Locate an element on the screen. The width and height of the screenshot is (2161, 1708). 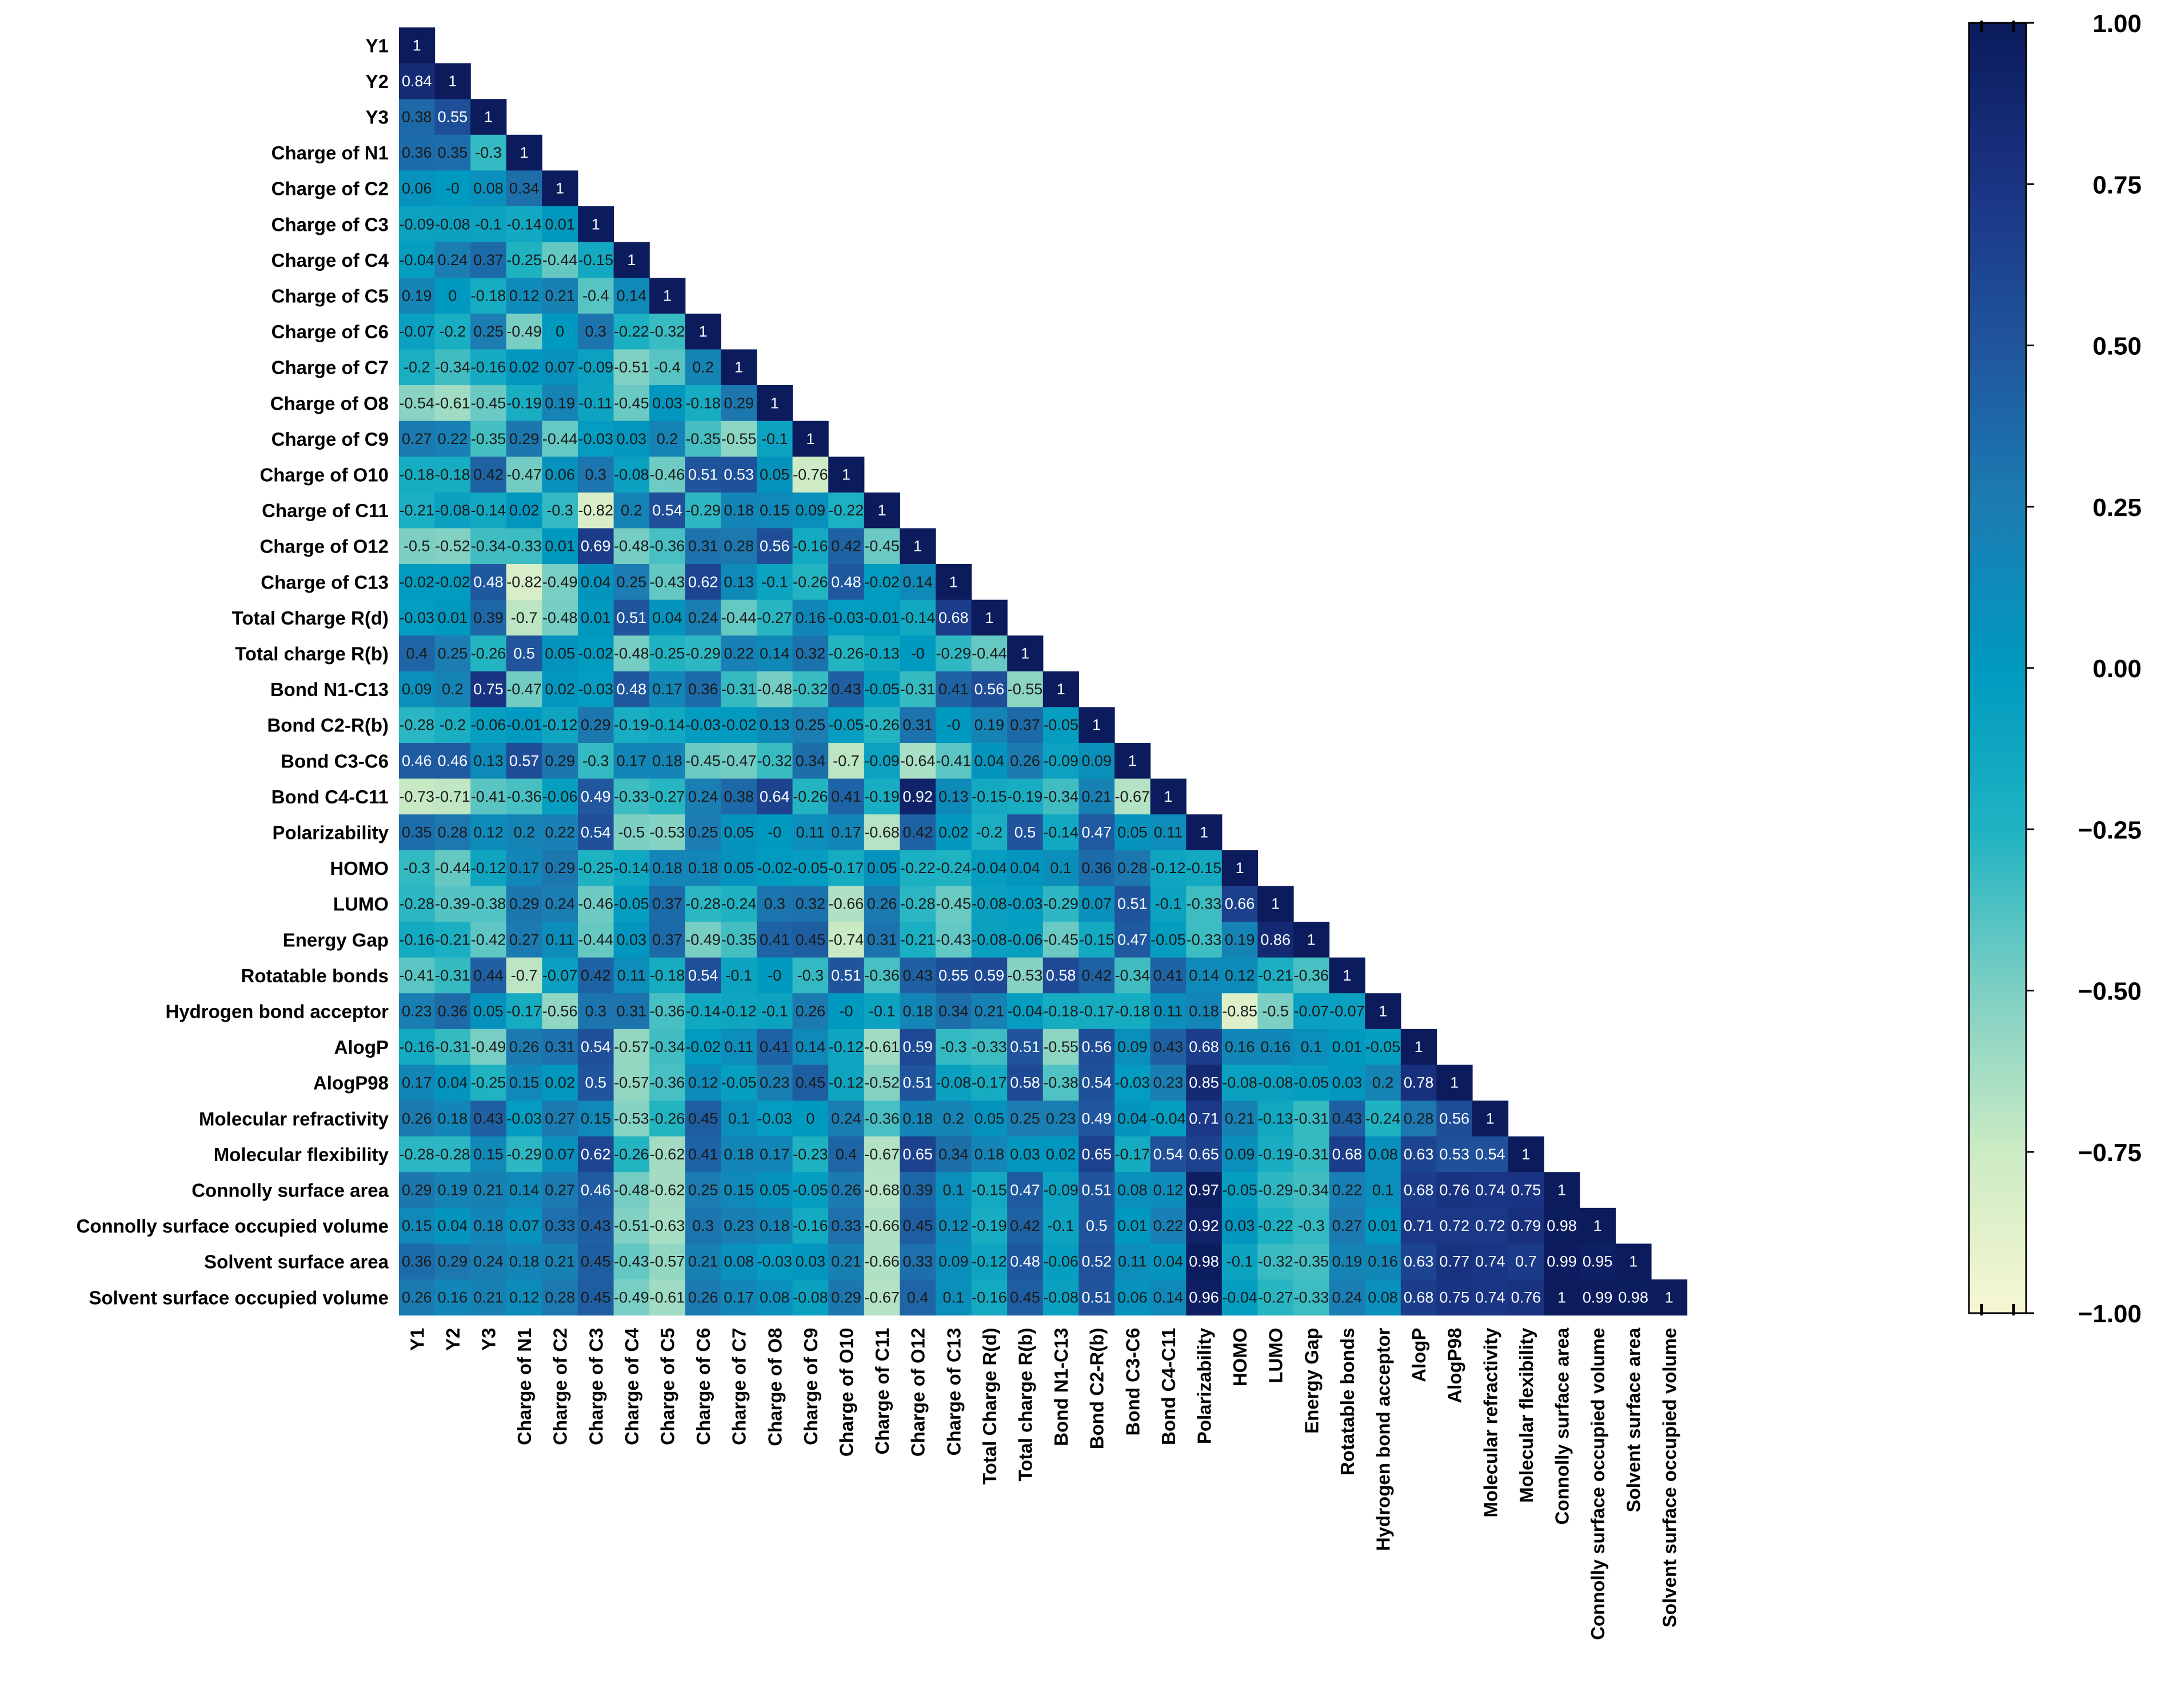
heatmap-cell-r18-c15 is located at coordinates (954, 689).